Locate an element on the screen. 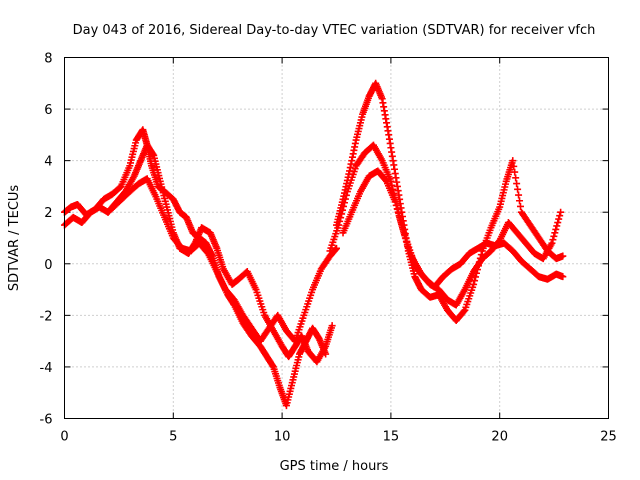 The width and height of the screenshot is (640, 480). x-tick-label: 15 is located at coordinates (391, 437).